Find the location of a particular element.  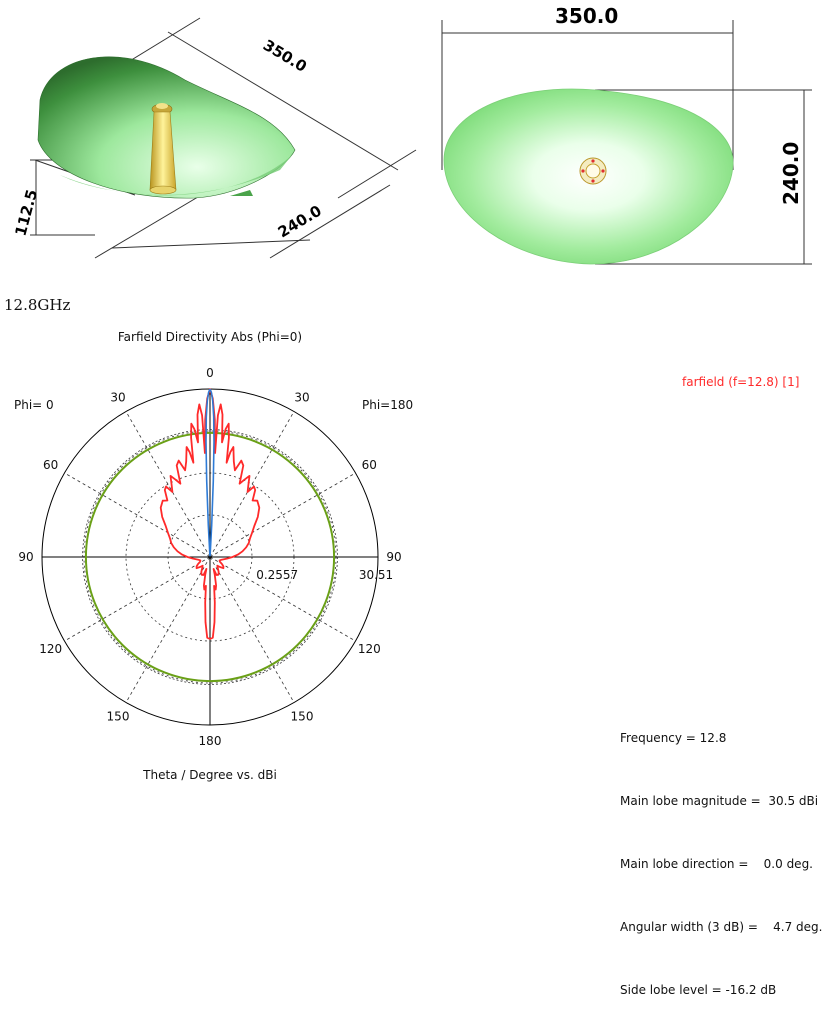

top-dish-view: 350.0 240.0 is located at coordinates (626, 134).